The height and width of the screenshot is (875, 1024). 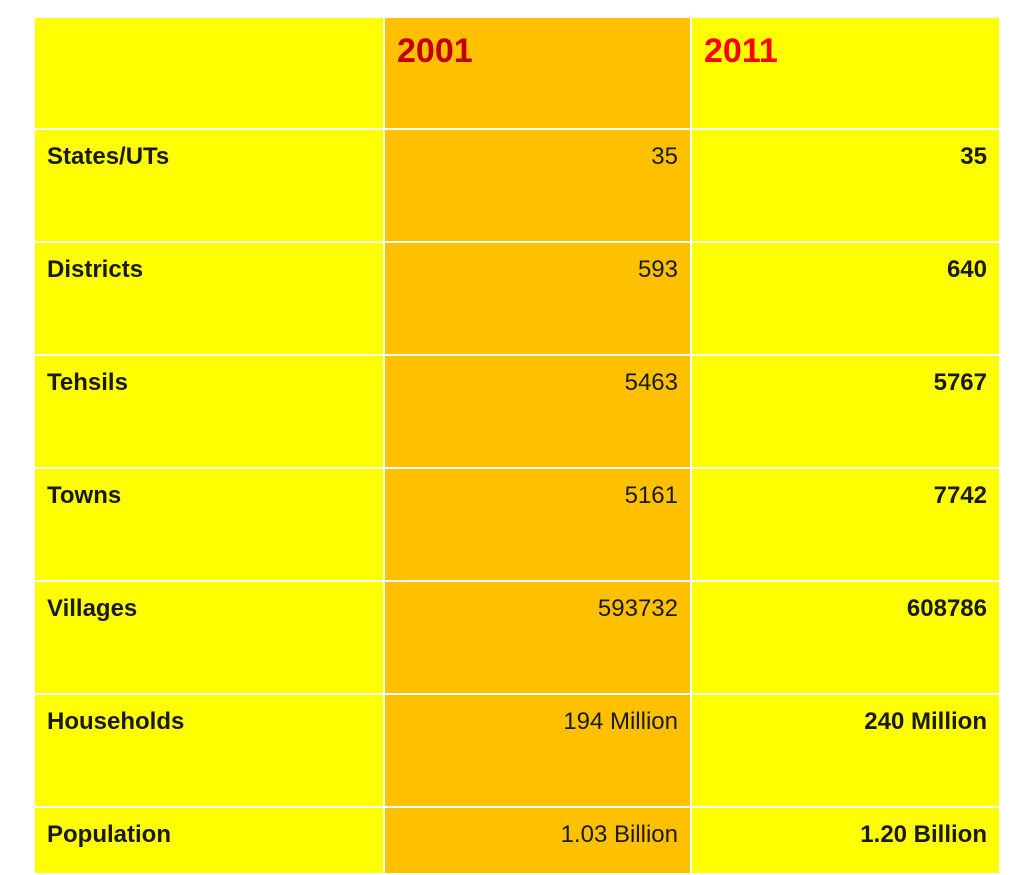 What do you see at coordinates (209, 411) in the screenshot?
I see `row-label: Tehsils` at bounding box center [209, 411].